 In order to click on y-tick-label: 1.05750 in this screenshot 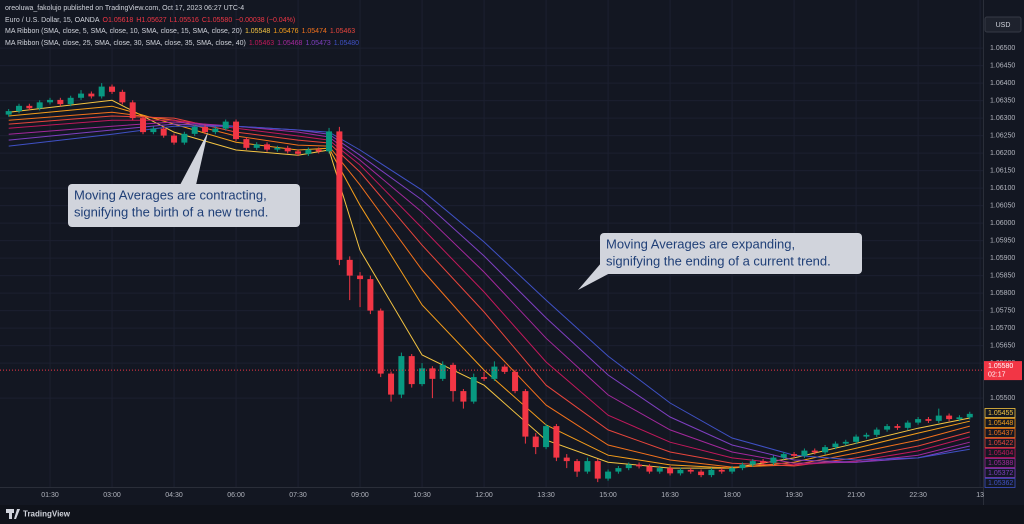, I will do `click(1002, 310)`.